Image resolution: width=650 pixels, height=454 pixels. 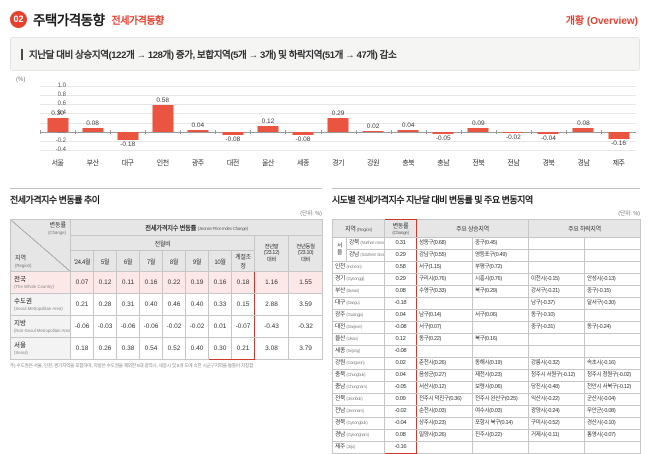 I want to click on region-name: 제주, so click(x=341, y=447).